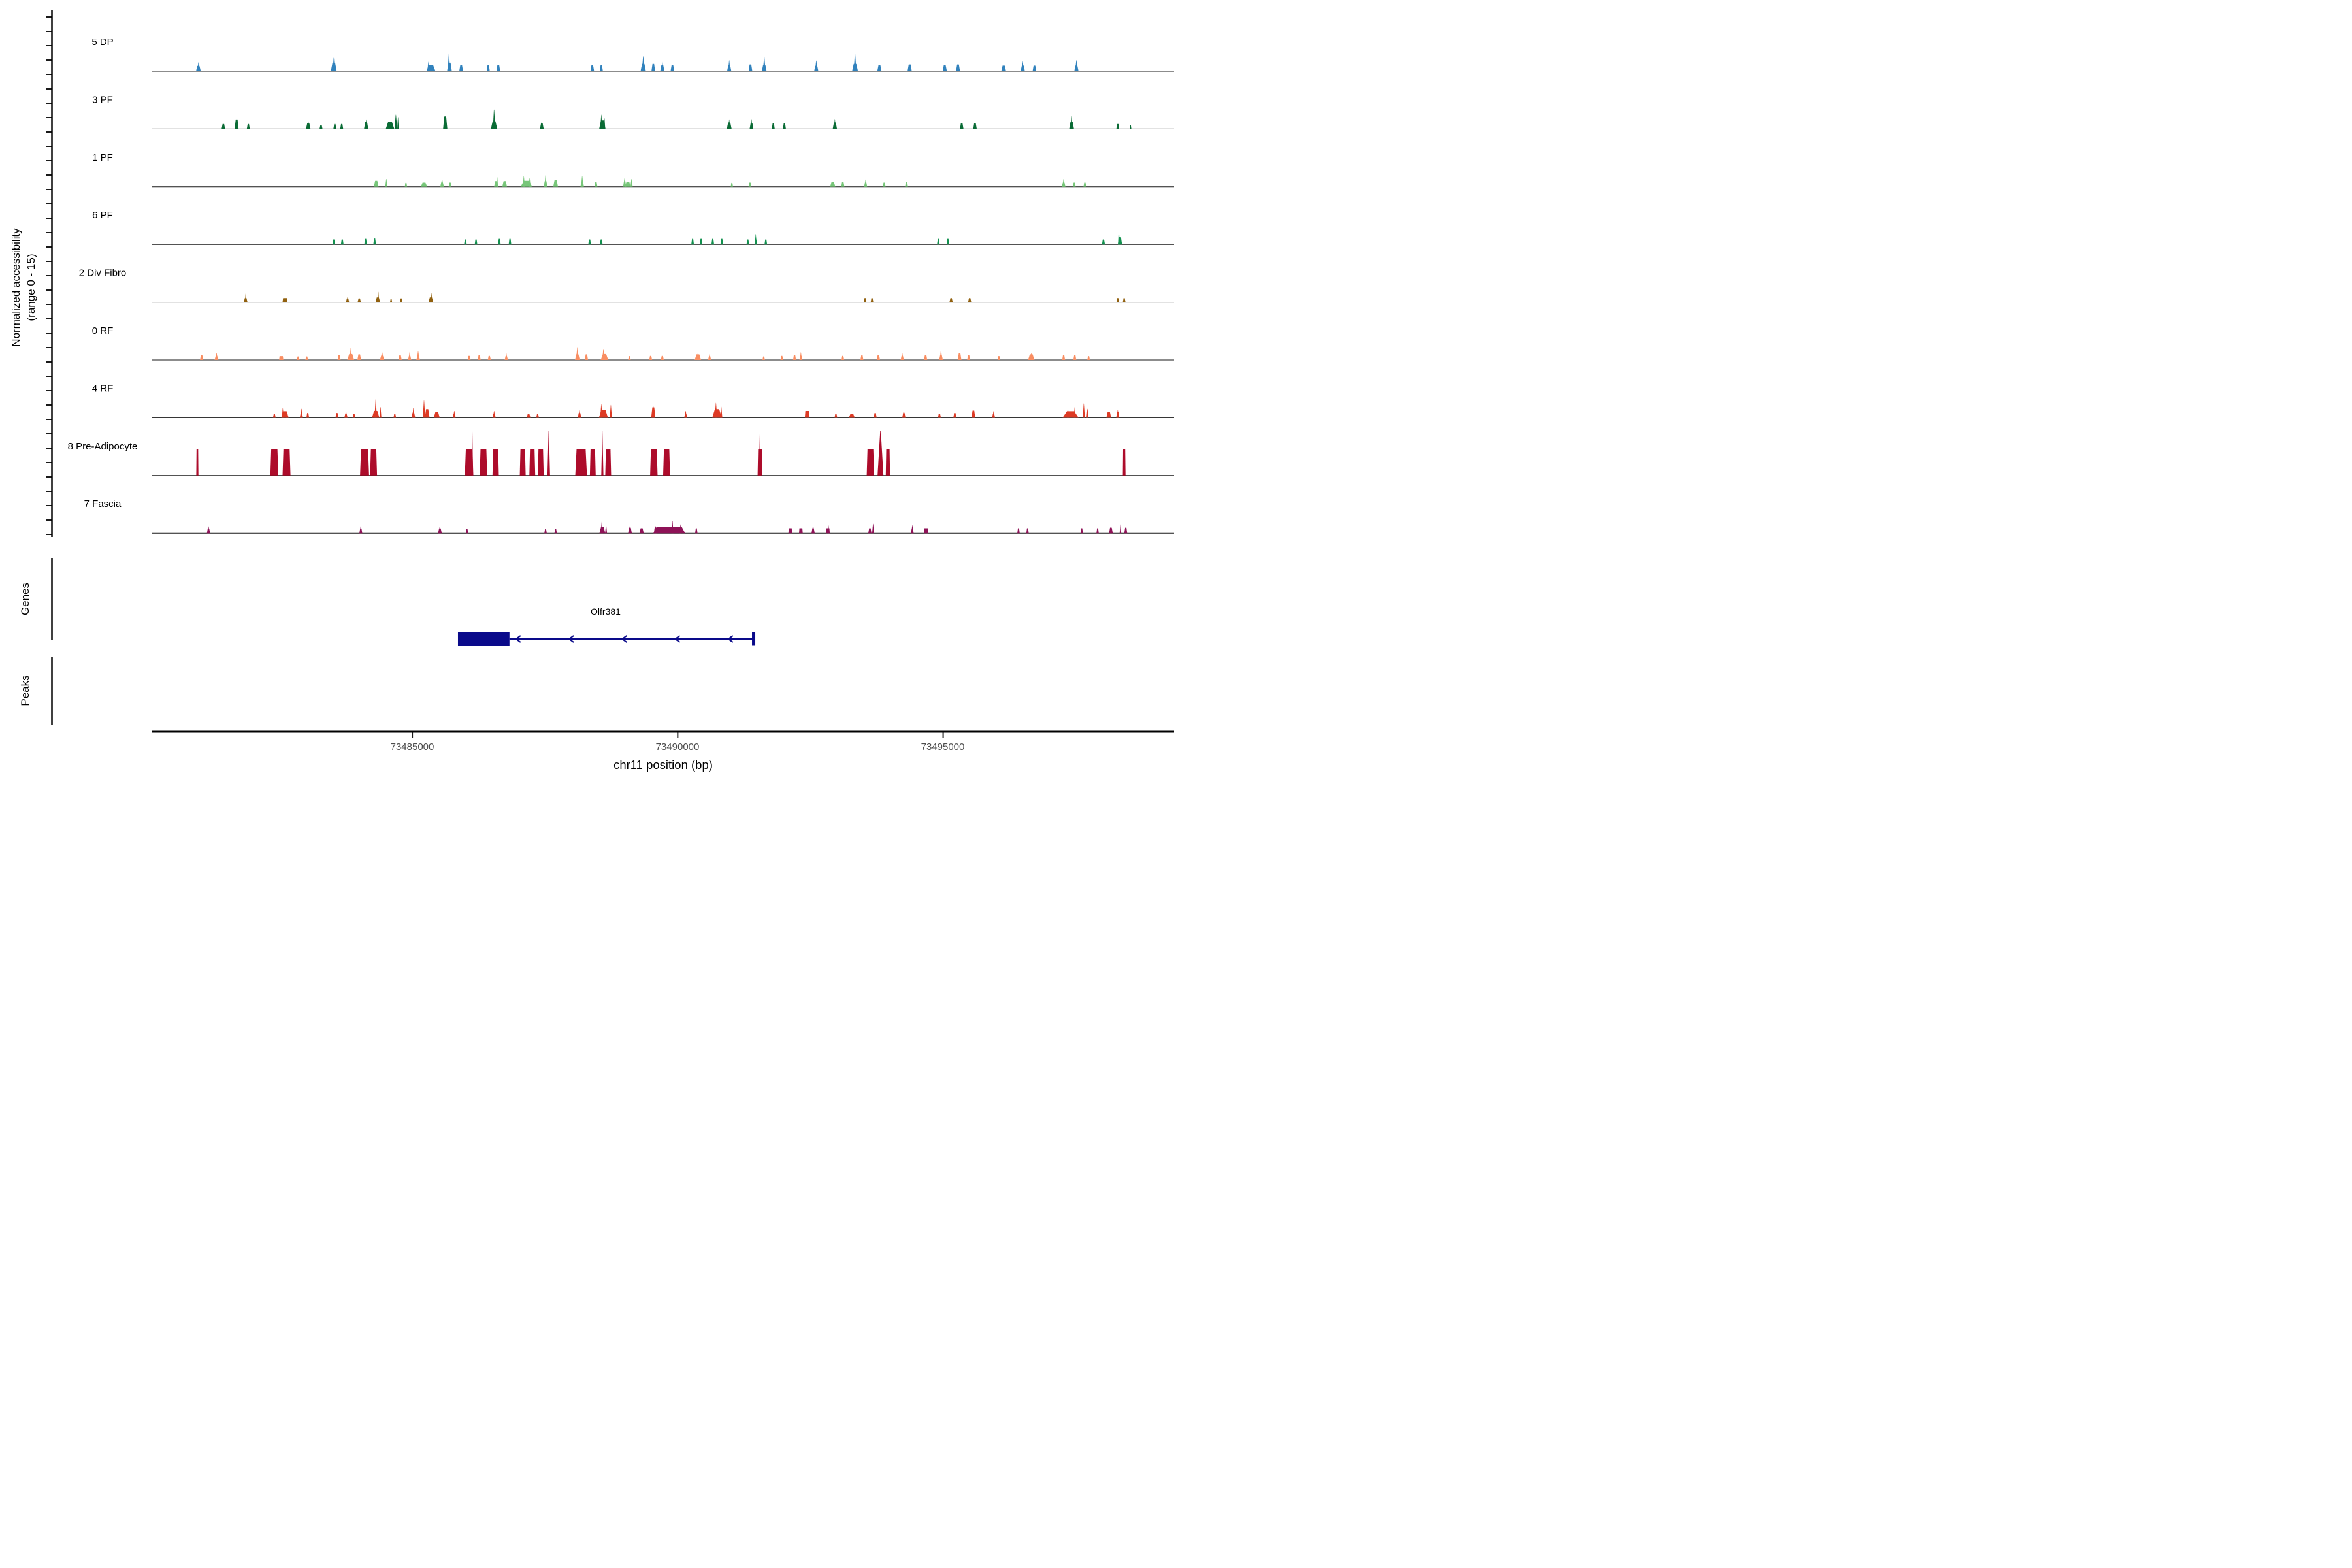  I want to click on gene-model, so click(606, 639).